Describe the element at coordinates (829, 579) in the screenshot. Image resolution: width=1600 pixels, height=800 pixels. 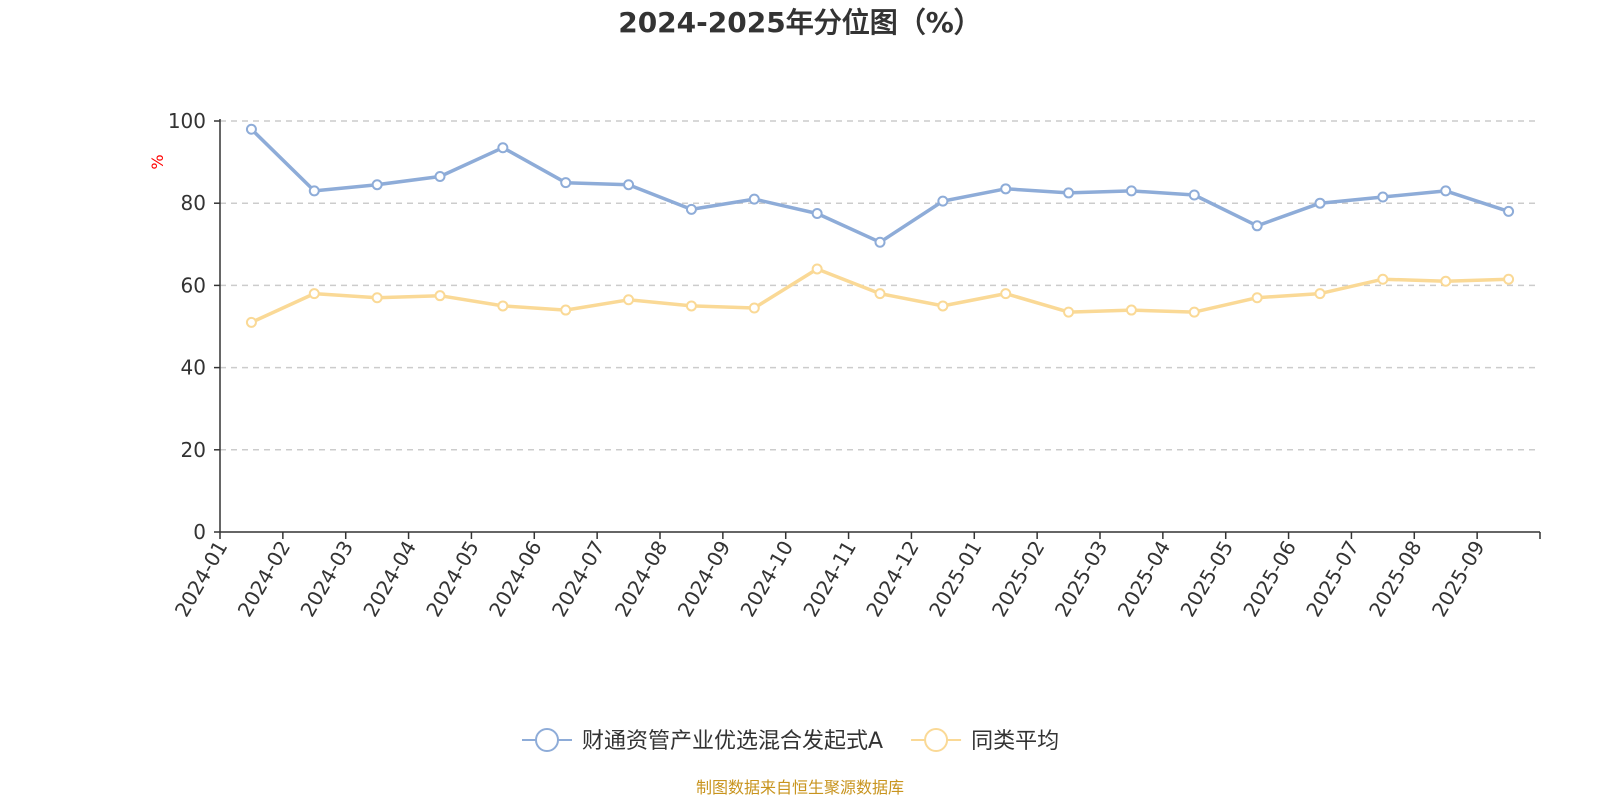
I see `x-tick-label: 2024-11` at that location.